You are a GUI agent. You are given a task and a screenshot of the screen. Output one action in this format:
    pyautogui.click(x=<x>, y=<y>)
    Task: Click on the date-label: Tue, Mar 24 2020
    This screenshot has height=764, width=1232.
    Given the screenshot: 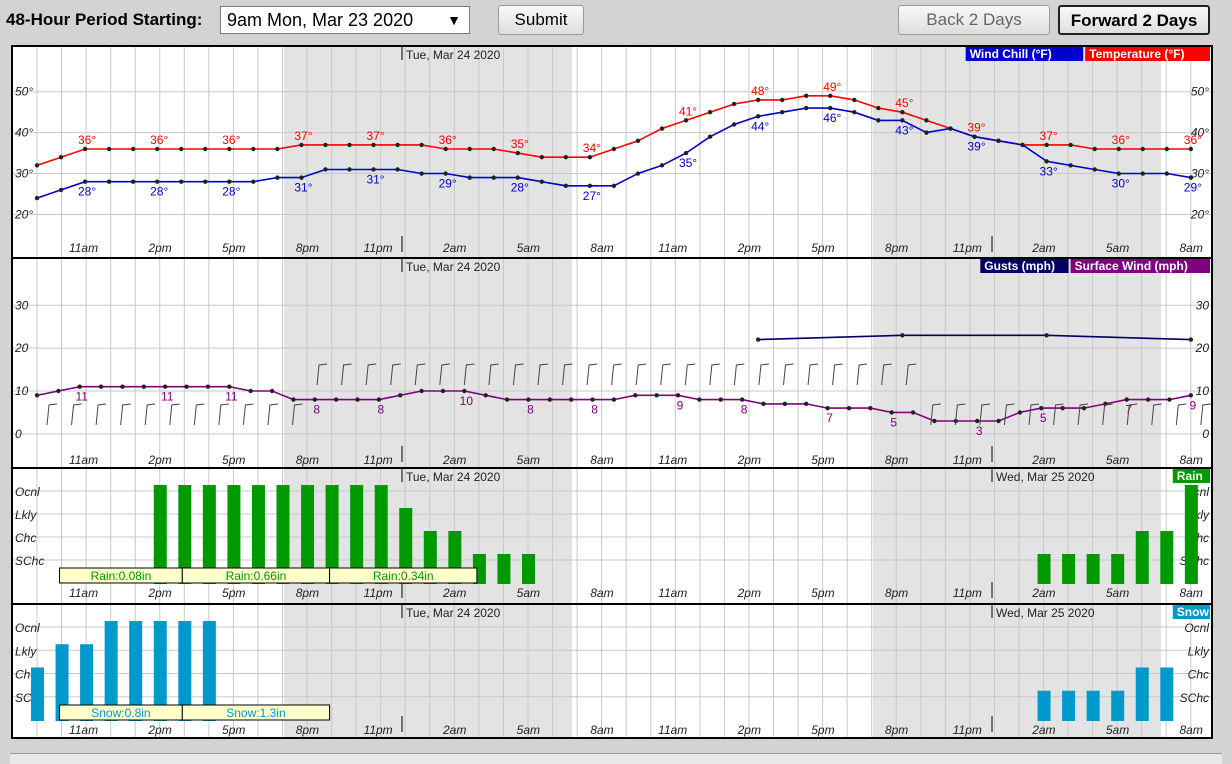 What is the action you would take?
    pyautogui.click(x=453, y=267)
    